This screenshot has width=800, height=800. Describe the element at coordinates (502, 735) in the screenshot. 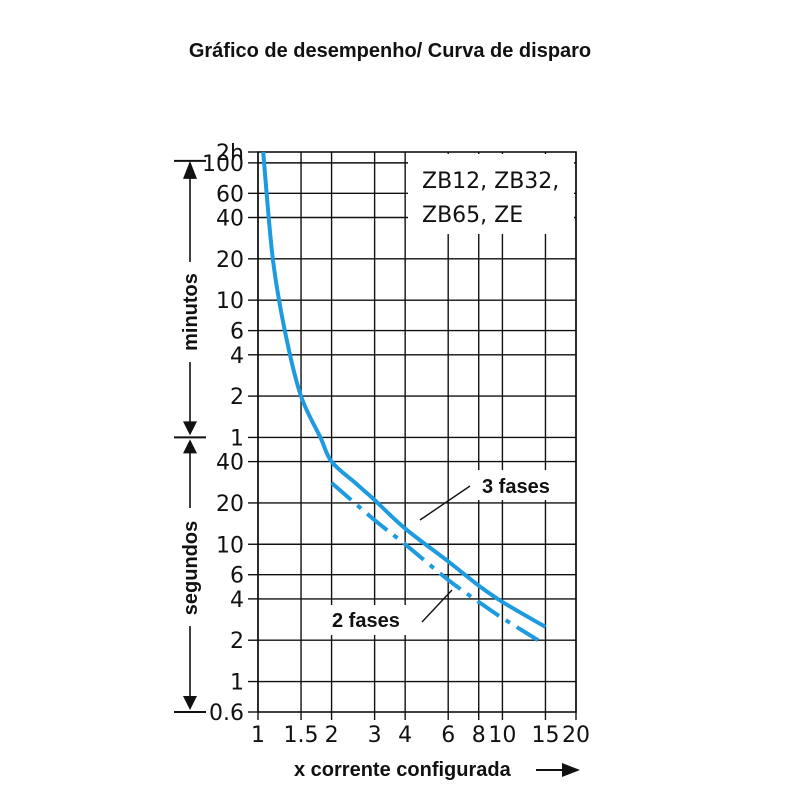

I see `x-tick-label: 10` at that location.